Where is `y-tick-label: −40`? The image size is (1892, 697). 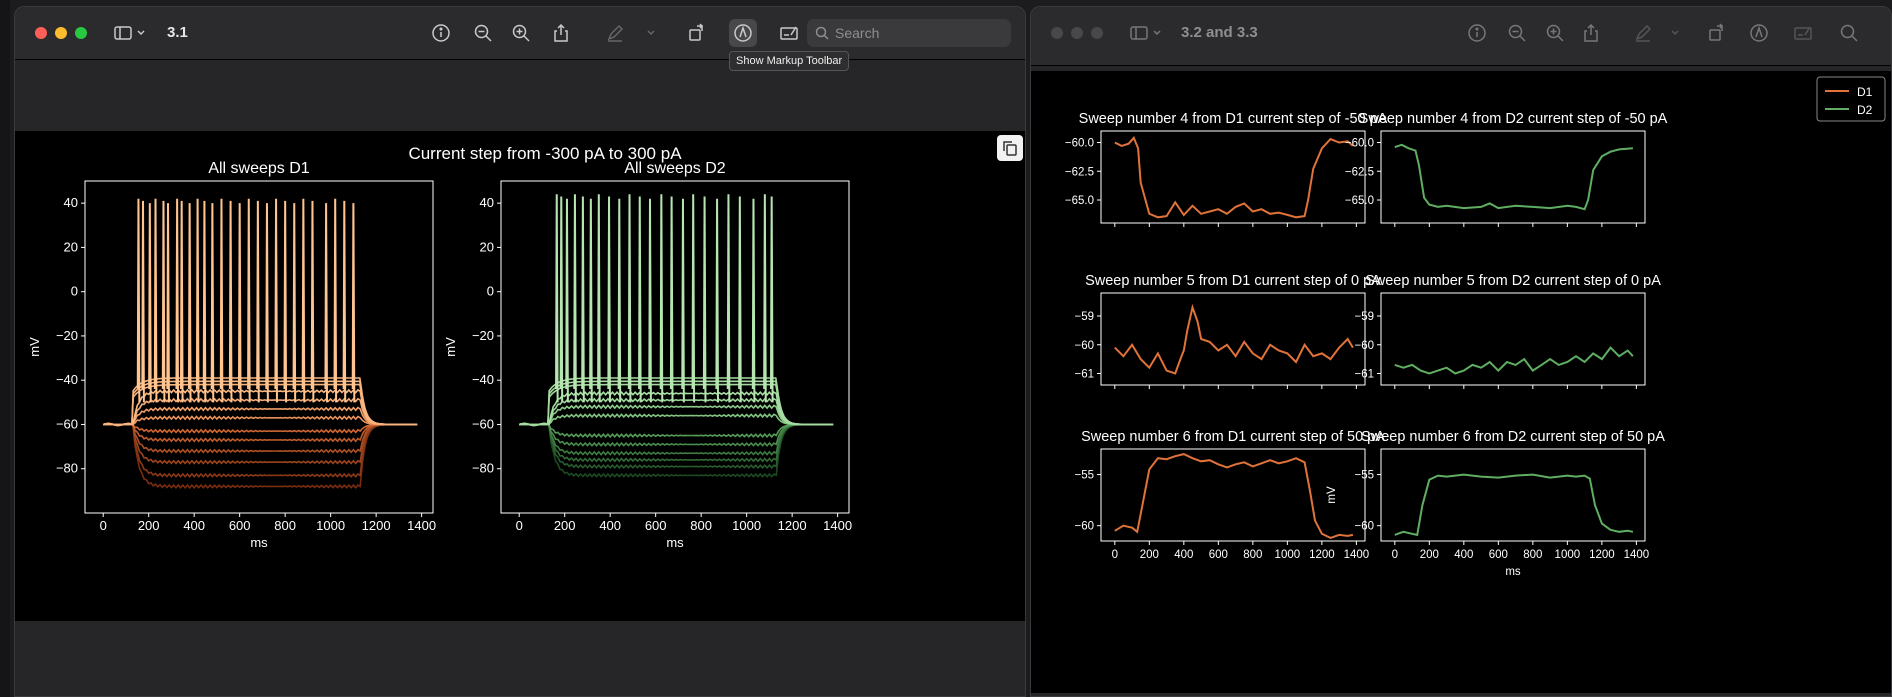 y-tick-label: −40 is located at coordinates (483, 379).